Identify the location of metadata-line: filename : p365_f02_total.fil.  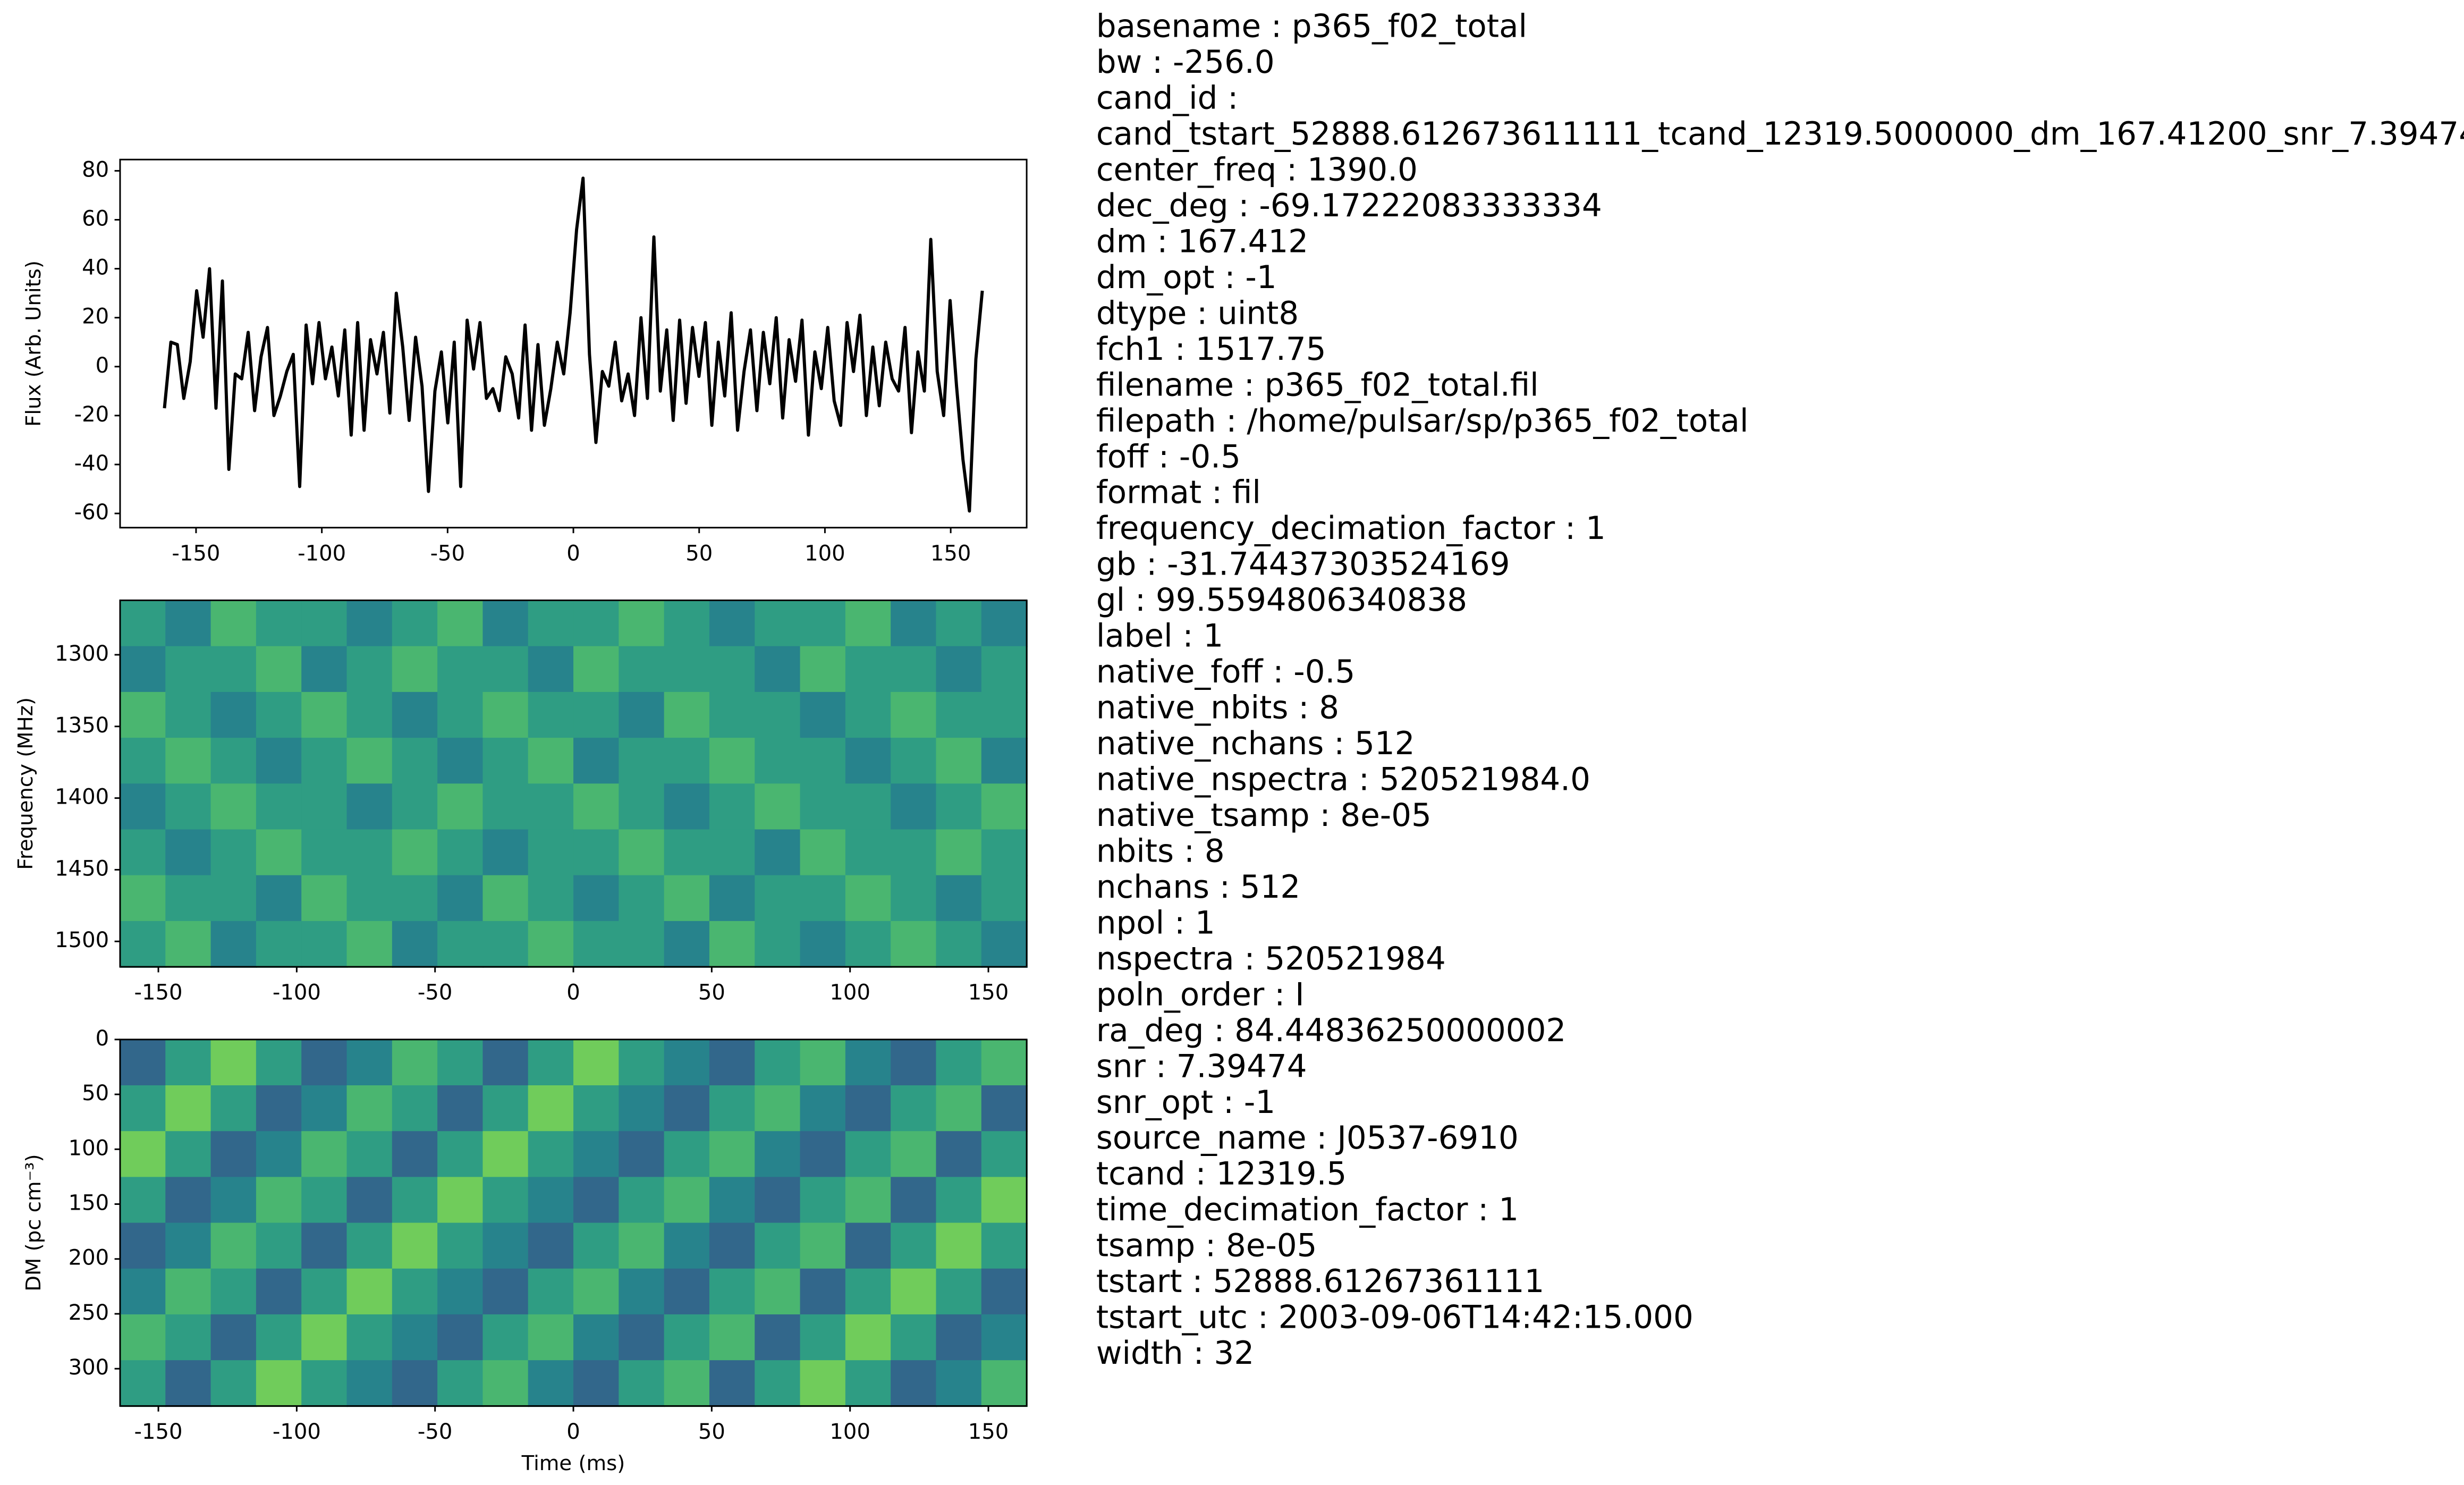
(1317, 385).